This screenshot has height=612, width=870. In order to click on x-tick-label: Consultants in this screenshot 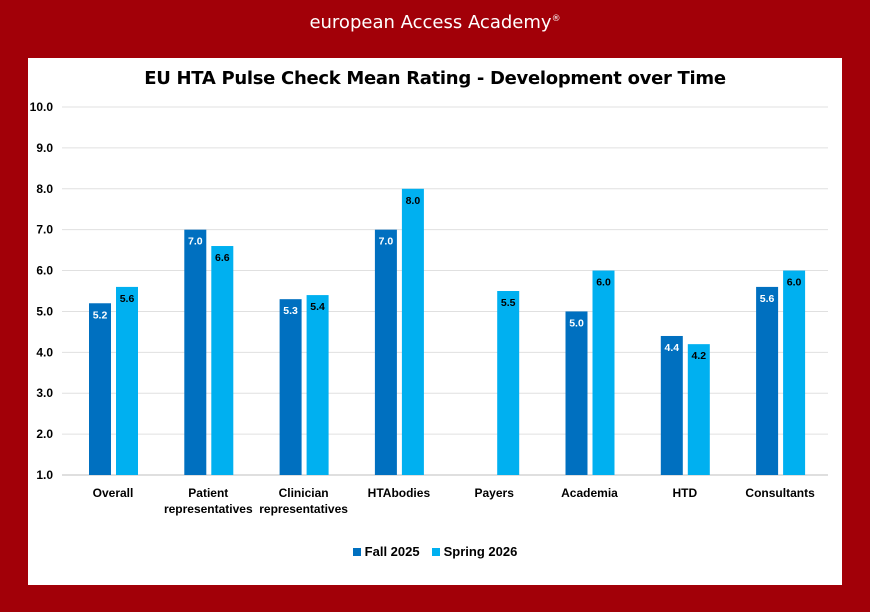, I will do `click(780, 493)`.